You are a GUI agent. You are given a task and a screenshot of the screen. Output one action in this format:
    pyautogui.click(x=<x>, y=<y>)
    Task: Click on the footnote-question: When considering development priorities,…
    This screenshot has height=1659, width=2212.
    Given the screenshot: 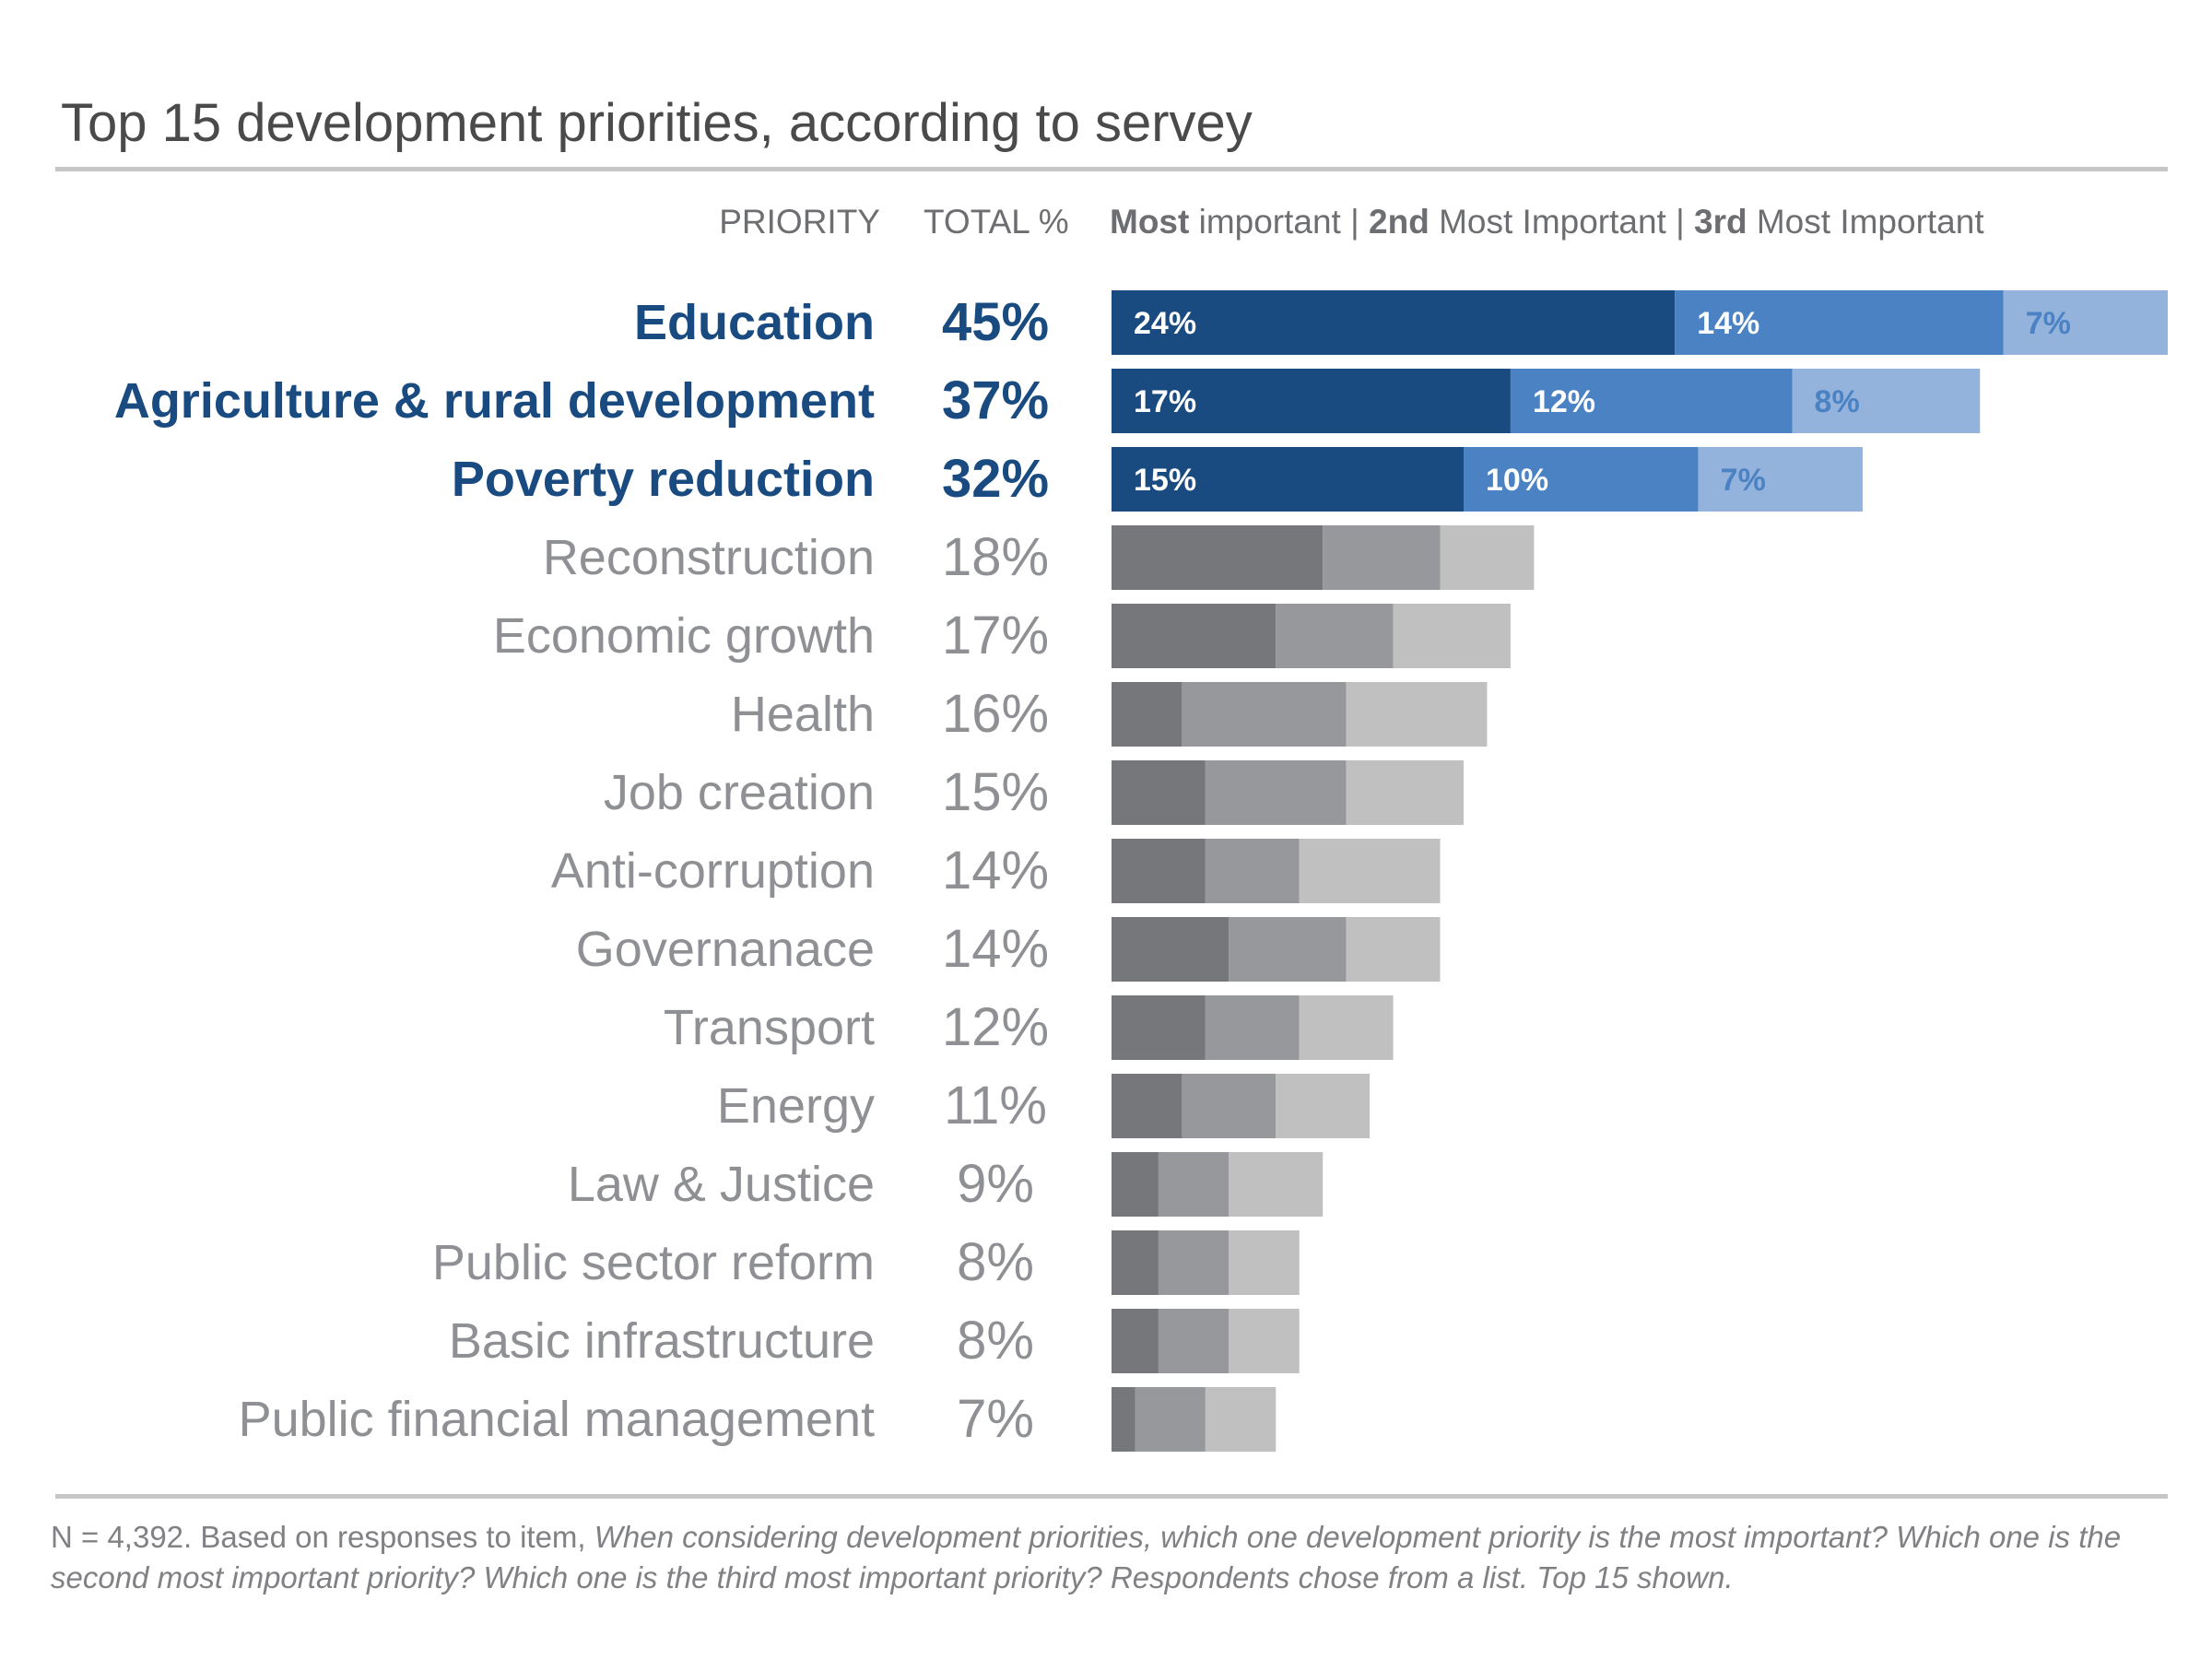 What is the action you would take?
    pyautogui.click(x=1086, y=1557)
    